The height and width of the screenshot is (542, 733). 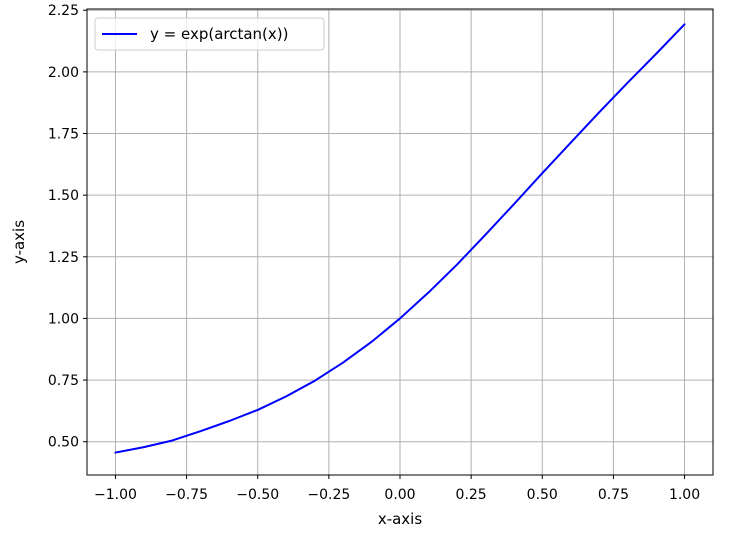 I want to click on x-tick-label: −0.50, so click(x=257, y=495).